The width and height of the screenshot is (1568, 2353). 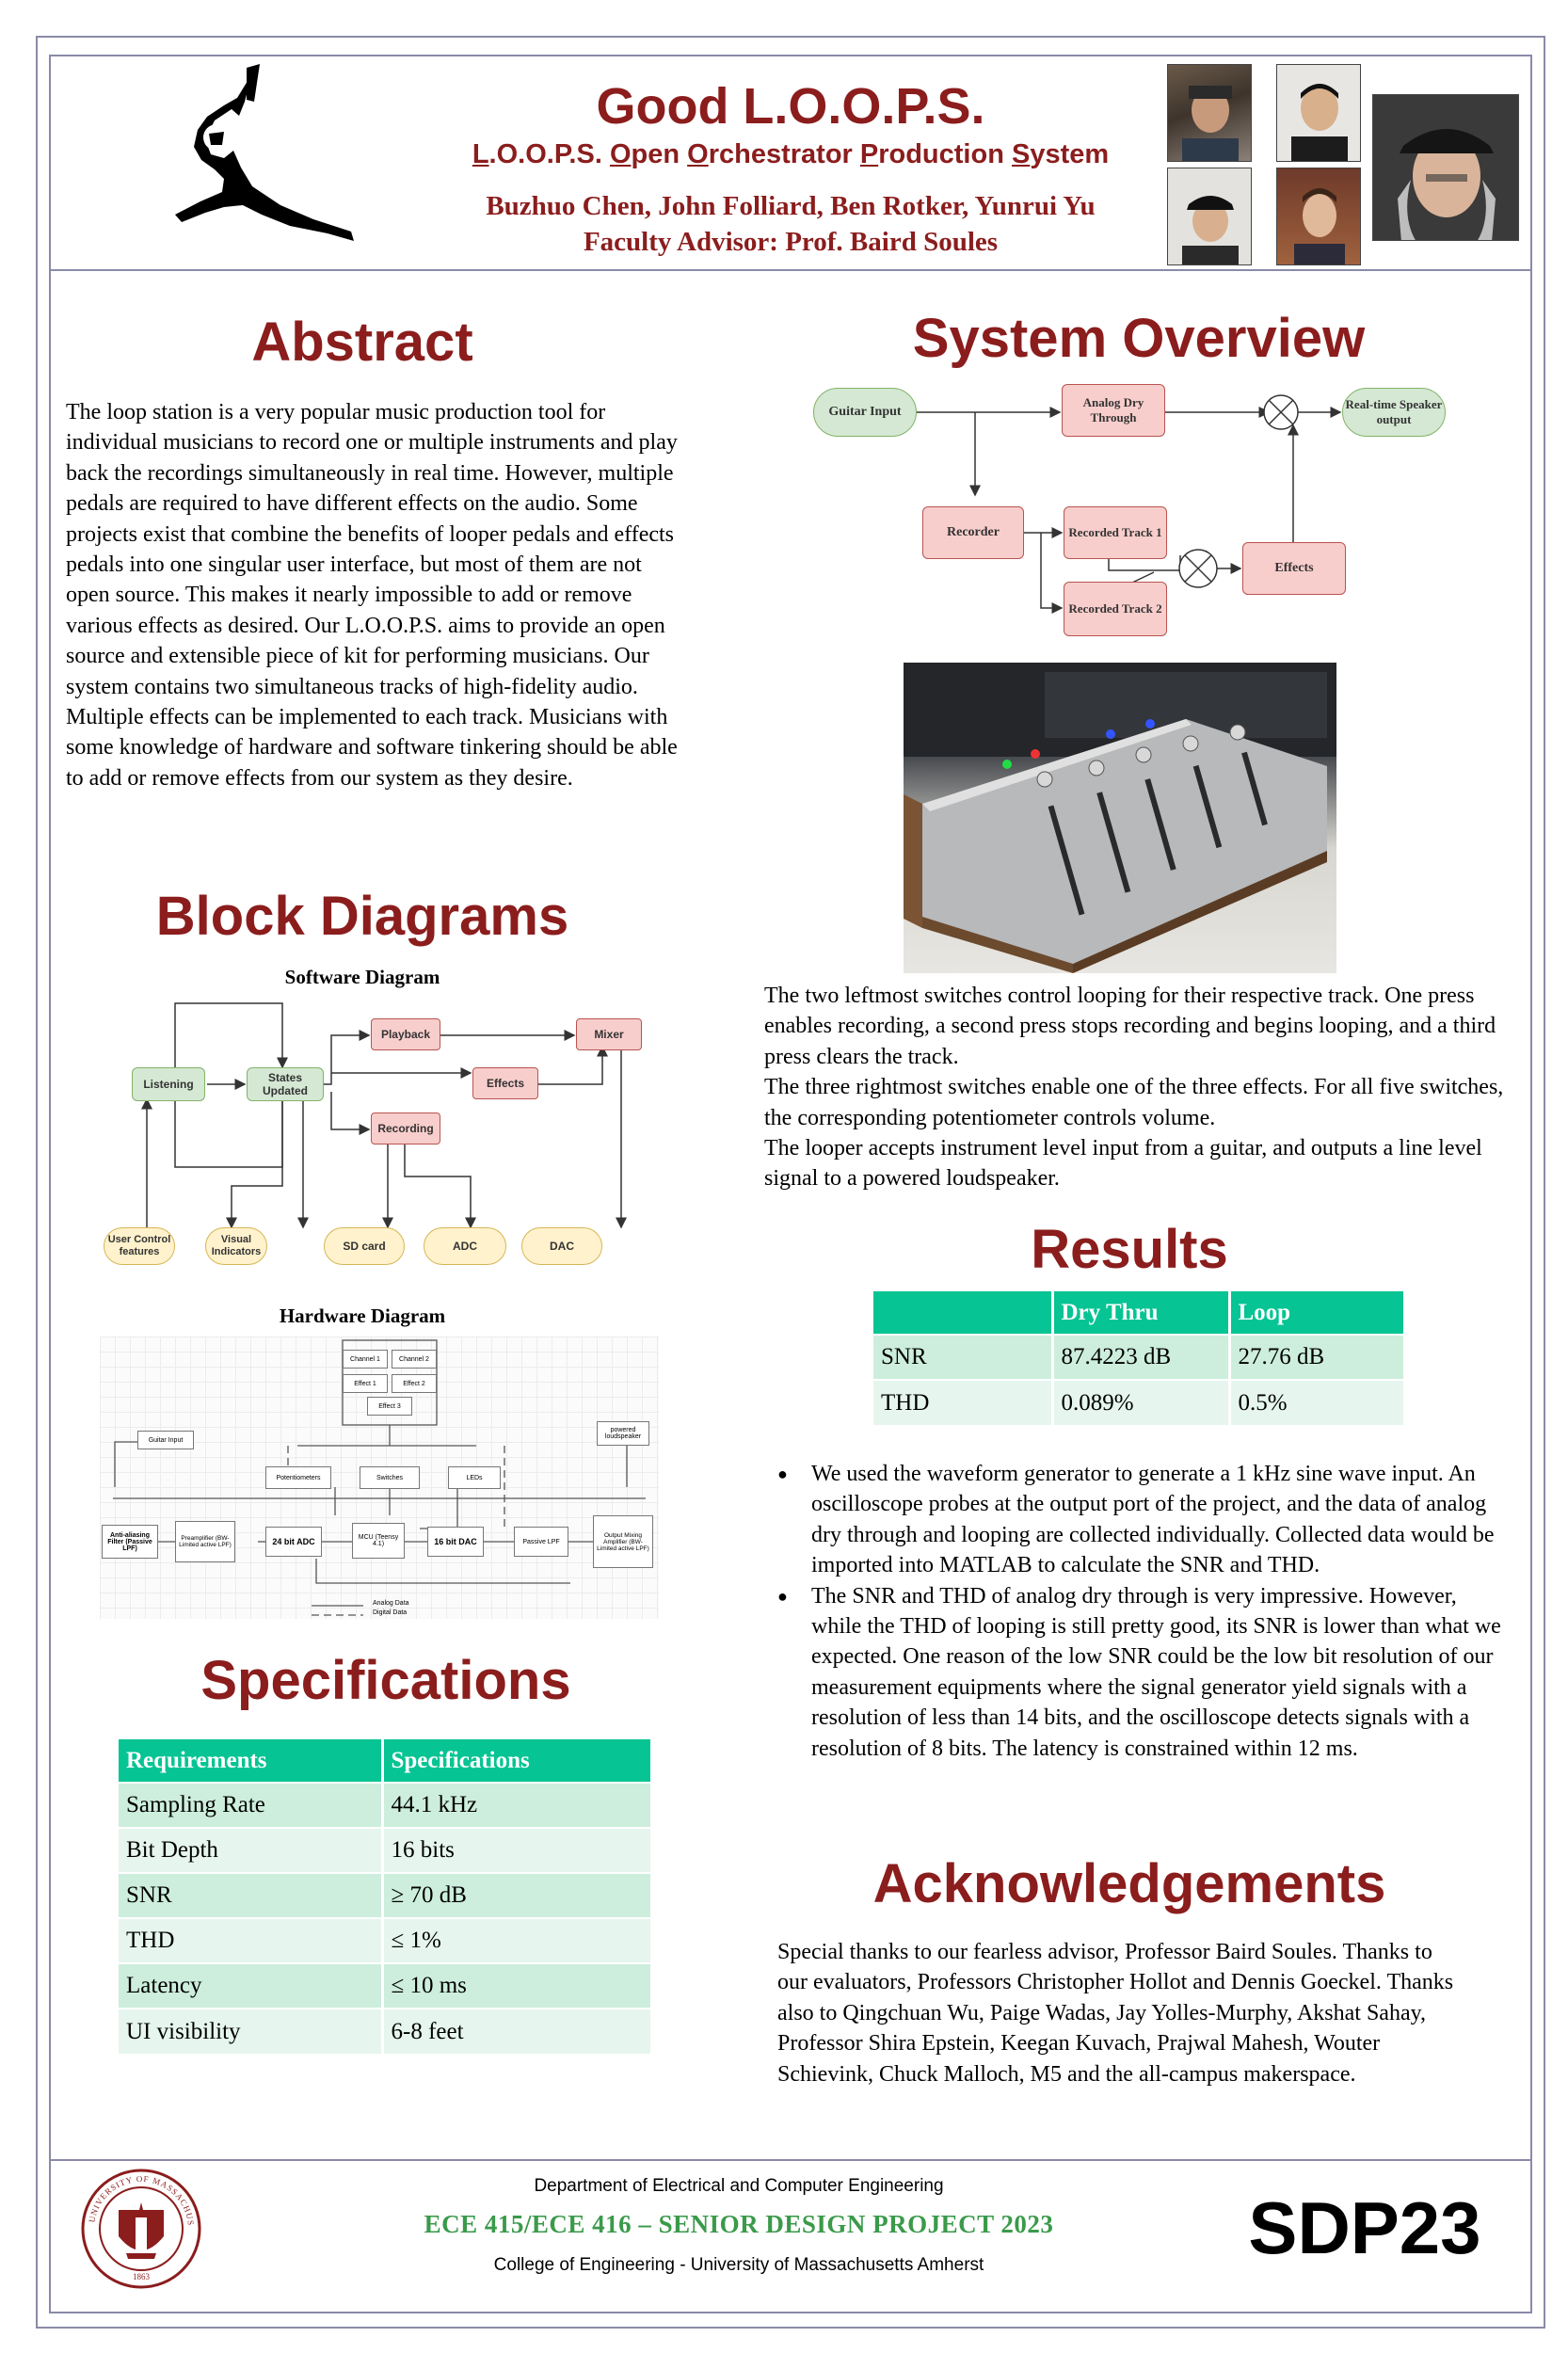 I want to click on spec-header-requirements: Requirements, so click(x=251, y=1761).